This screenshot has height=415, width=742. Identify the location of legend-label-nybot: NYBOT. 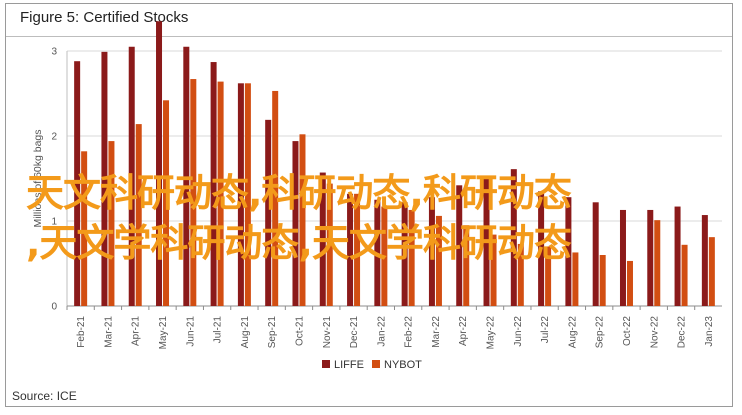
(403, 365).